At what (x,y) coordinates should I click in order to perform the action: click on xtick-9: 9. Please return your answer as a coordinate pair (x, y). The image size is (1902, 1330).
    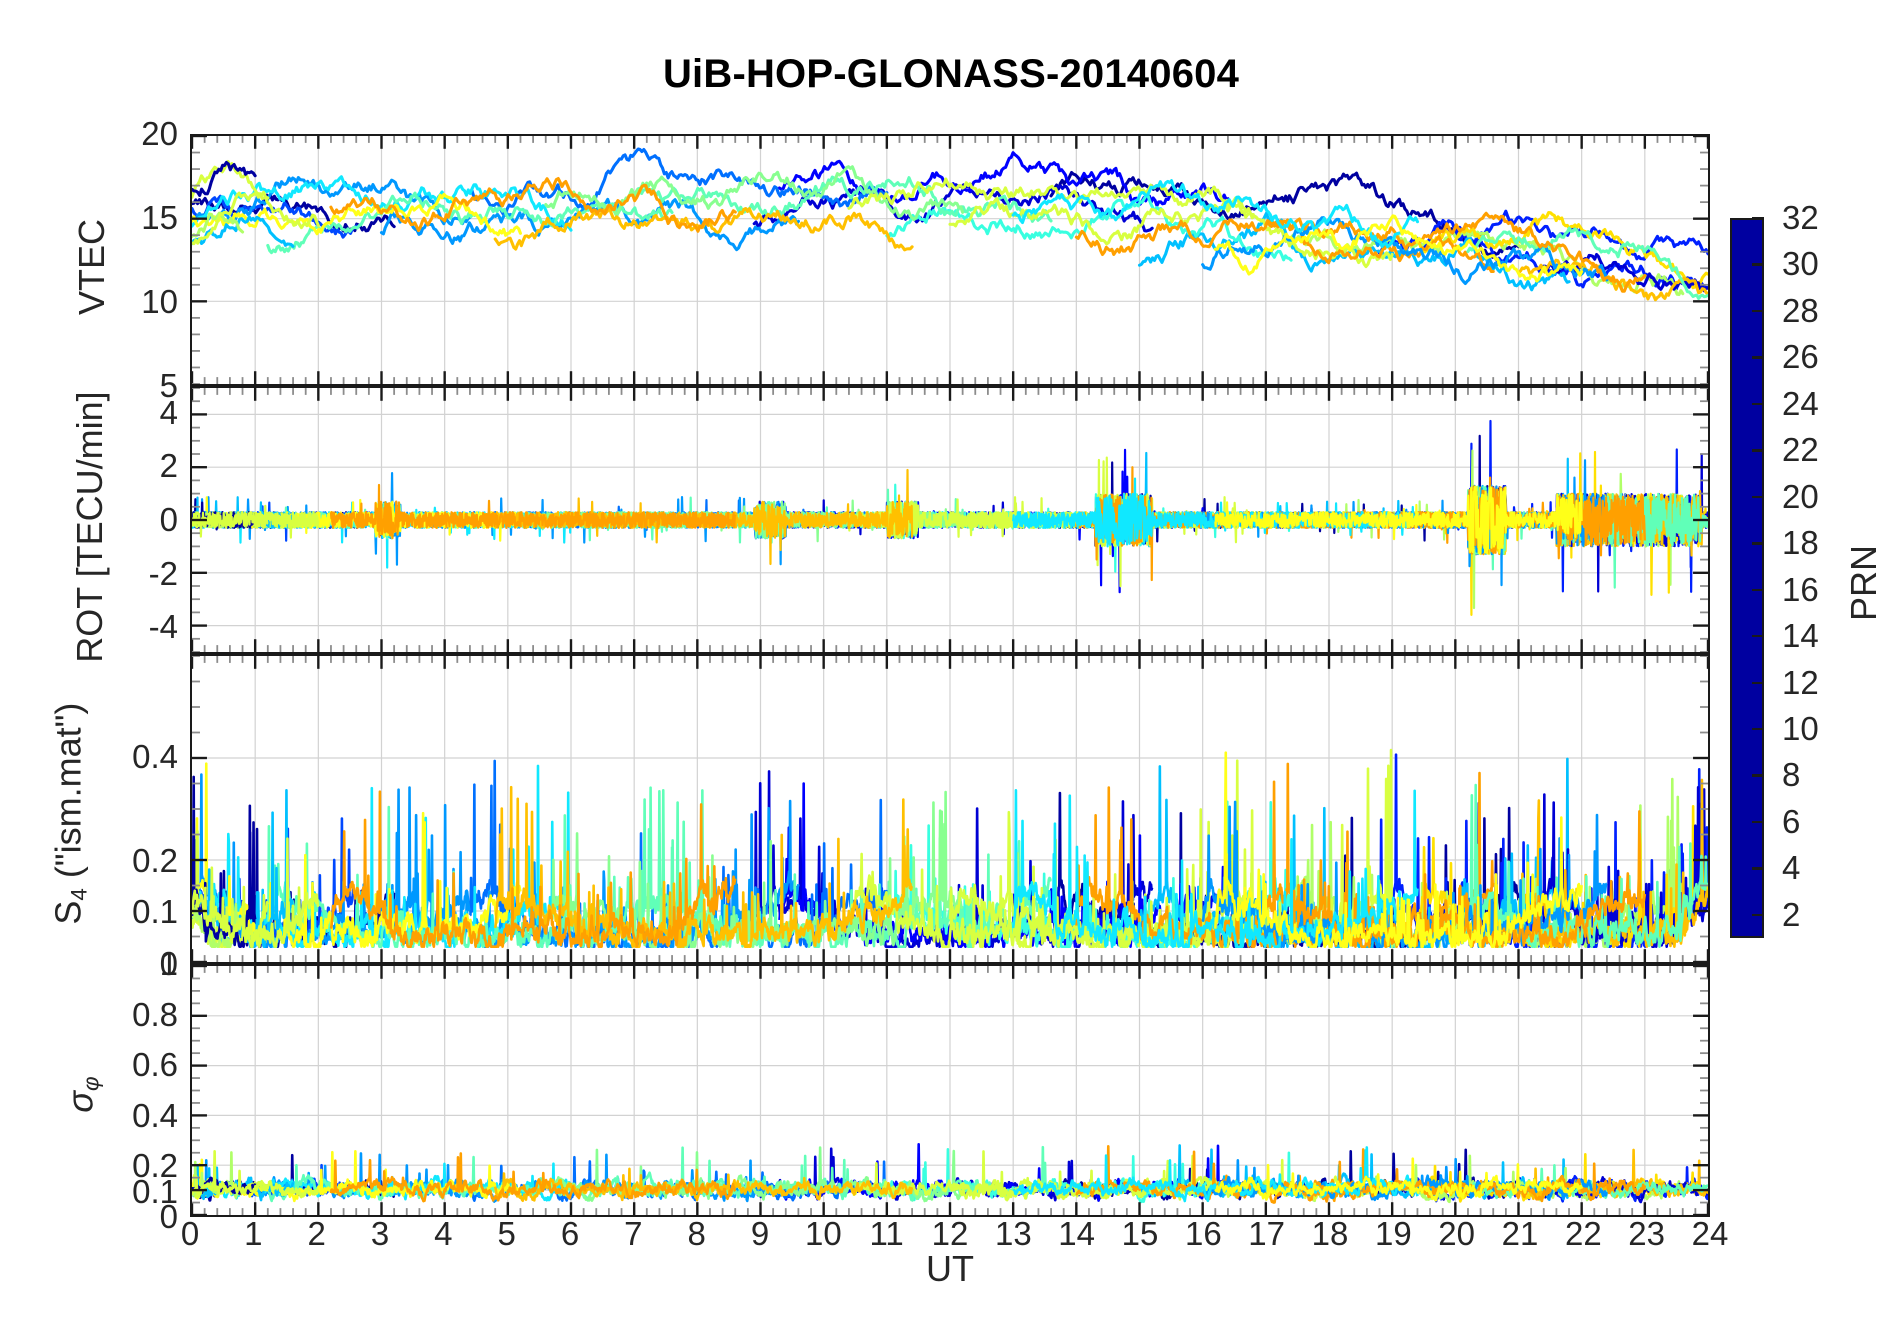
    Looking at the image, I should click on (760, 1233).